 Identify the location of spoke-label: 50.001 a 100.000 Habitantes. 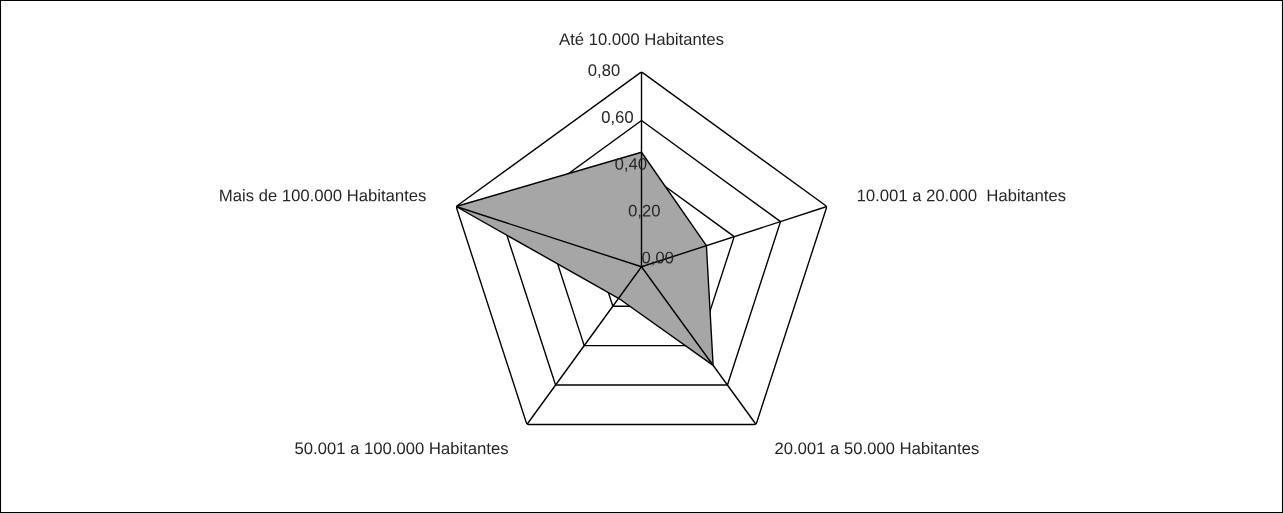
(401, 448).